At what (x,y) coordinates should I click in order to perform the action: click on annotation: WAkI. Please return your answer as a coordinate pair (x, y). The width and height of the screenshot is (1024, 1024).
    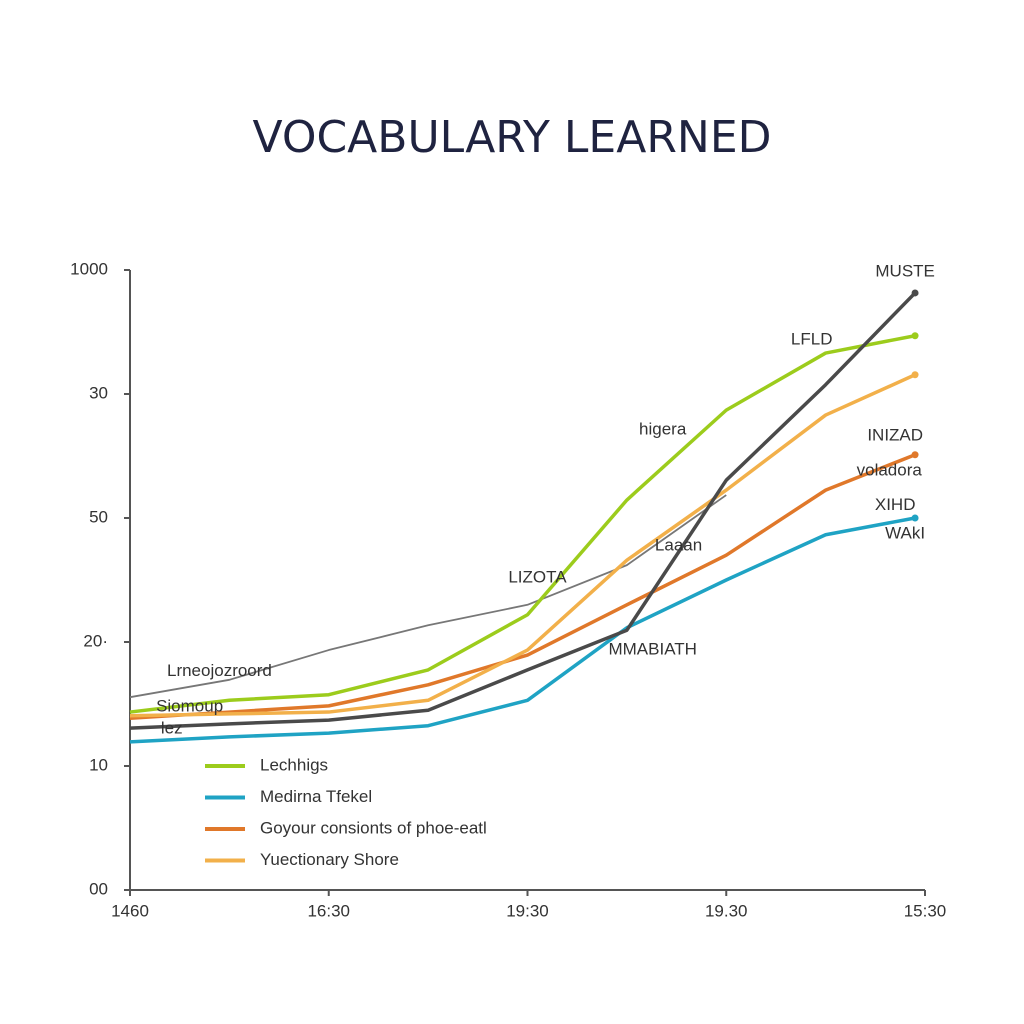
    Looking at the image, I should click on (905, 533).